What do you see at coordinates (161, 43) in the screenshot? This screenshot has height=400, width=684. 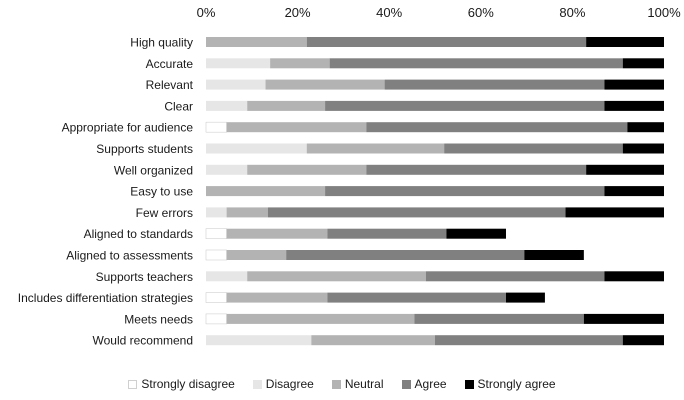 I see `category-label-high-quality: High quality` at bounding box center [161, 43].